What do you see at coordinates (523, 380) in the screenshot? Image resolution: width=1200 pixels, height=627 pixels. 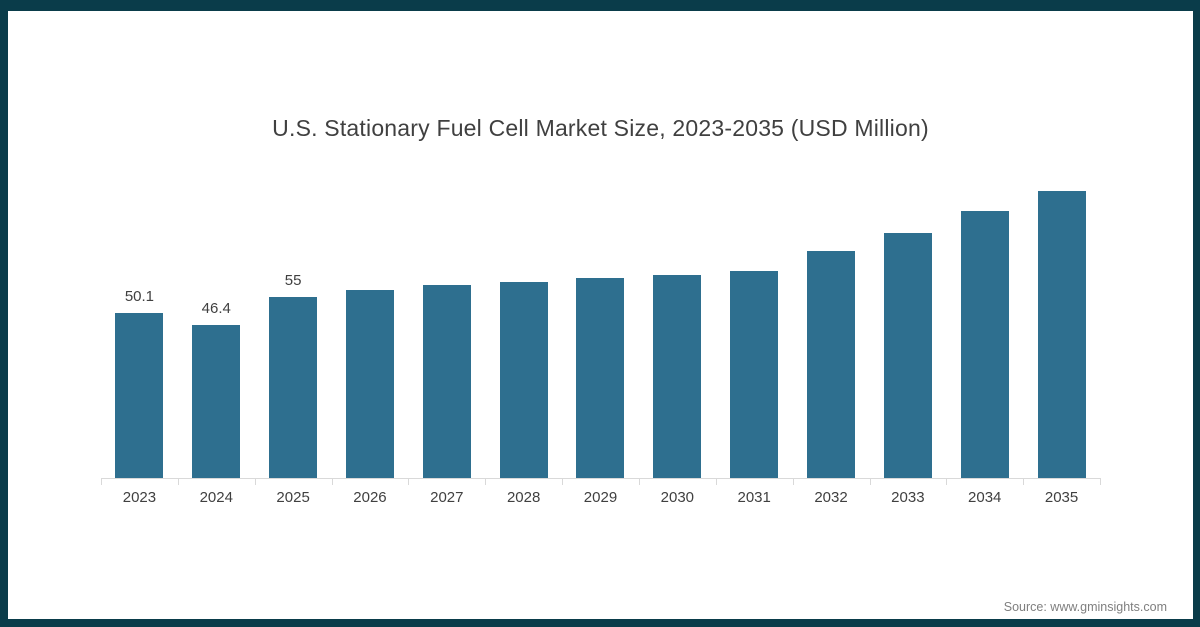 I see `bar-2028` at bounding box center [523, 380].